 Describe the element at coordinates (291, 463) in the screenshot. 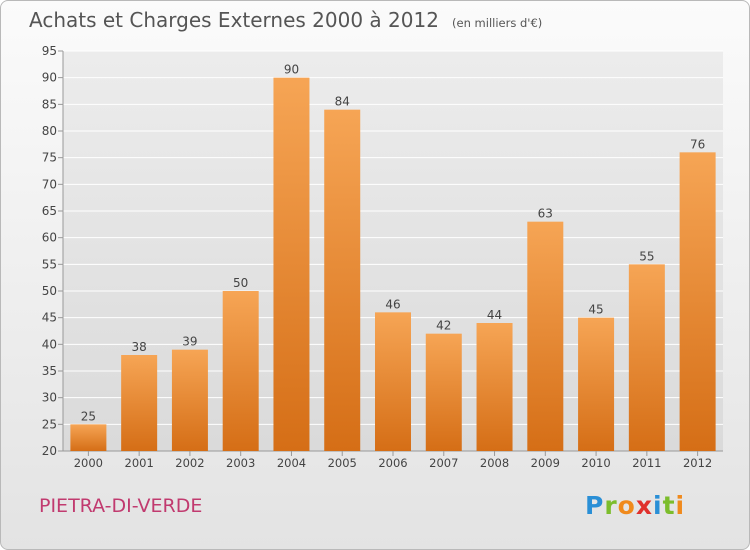

I see `x-tick-label: 2004` at that location.